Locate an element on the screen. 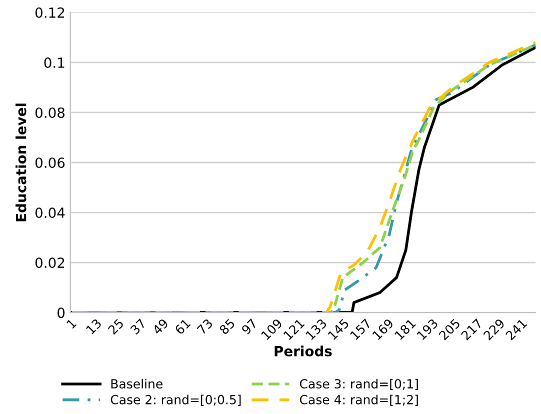 The width and height of the screenshot is (541, 414). y-tick-label: 0.02 is located at coordinates (49, 263).